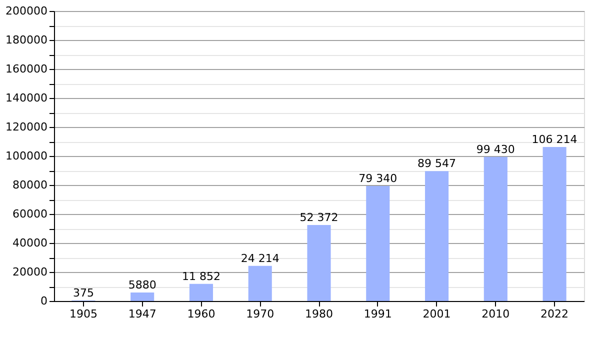  I want to click on data-label: 52 372, so click(319, 217).